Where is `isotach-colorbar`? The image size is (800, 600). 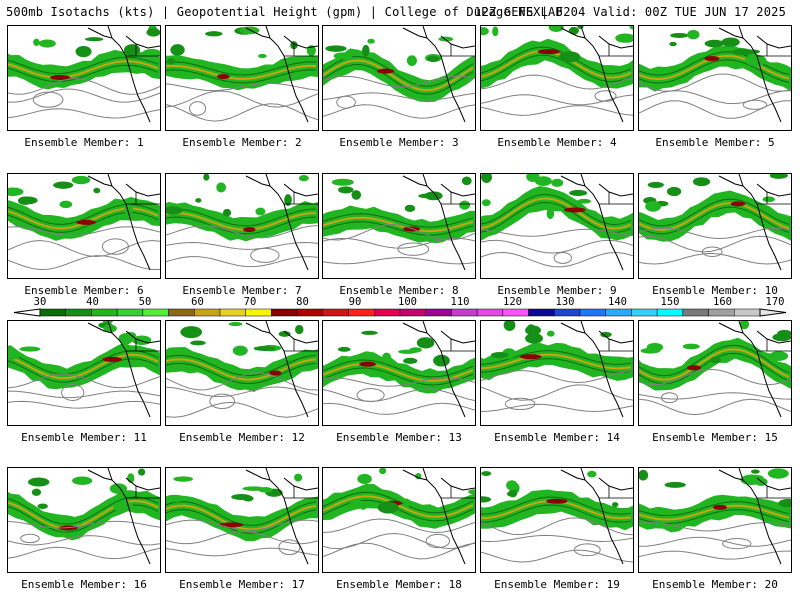
isotach-colorbar is located at coordinates (400, 312).